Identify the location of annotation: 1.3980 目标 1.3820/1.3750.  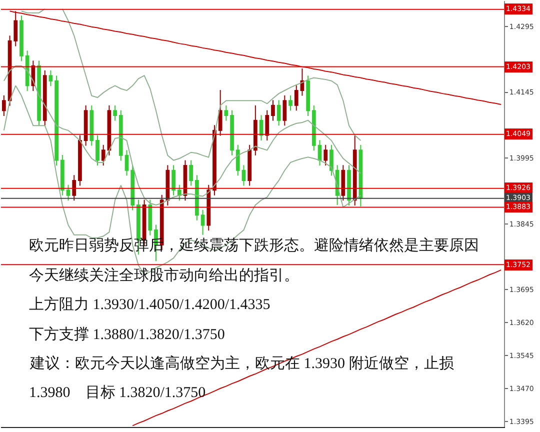
(117, 392).